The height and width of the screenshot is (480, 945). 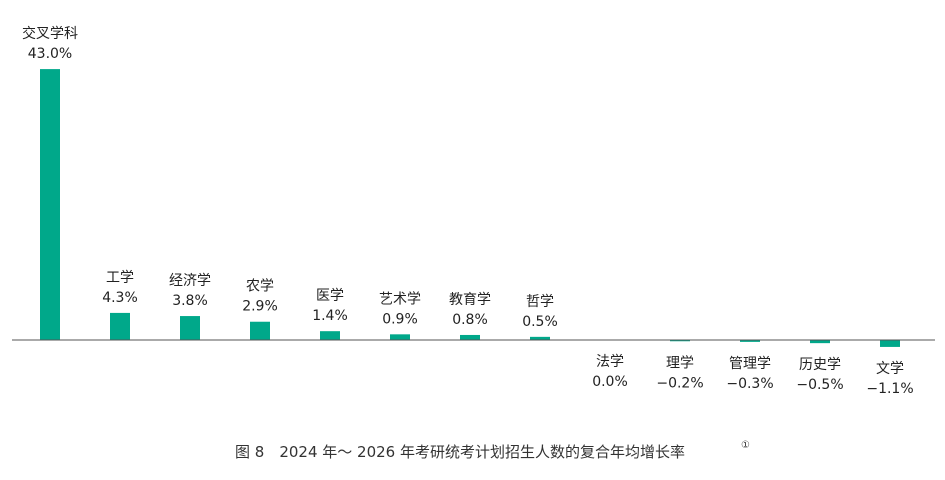 What do you see at coordinates (820, 365) in the screenshot?
I see `category-label: 历史学` at bounding box center [820, 365].